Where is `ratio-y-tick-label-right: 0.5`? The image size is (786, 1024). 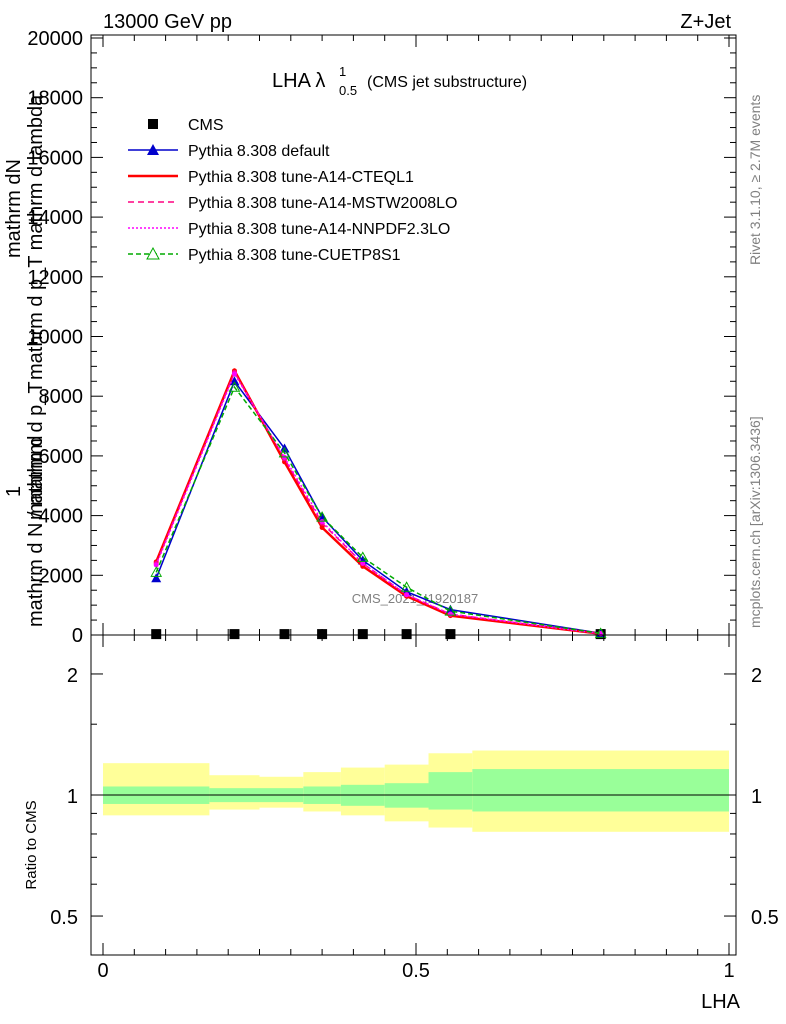 ratio-y-tick-label-right: 0.5 is located at coordinates (765, 918).